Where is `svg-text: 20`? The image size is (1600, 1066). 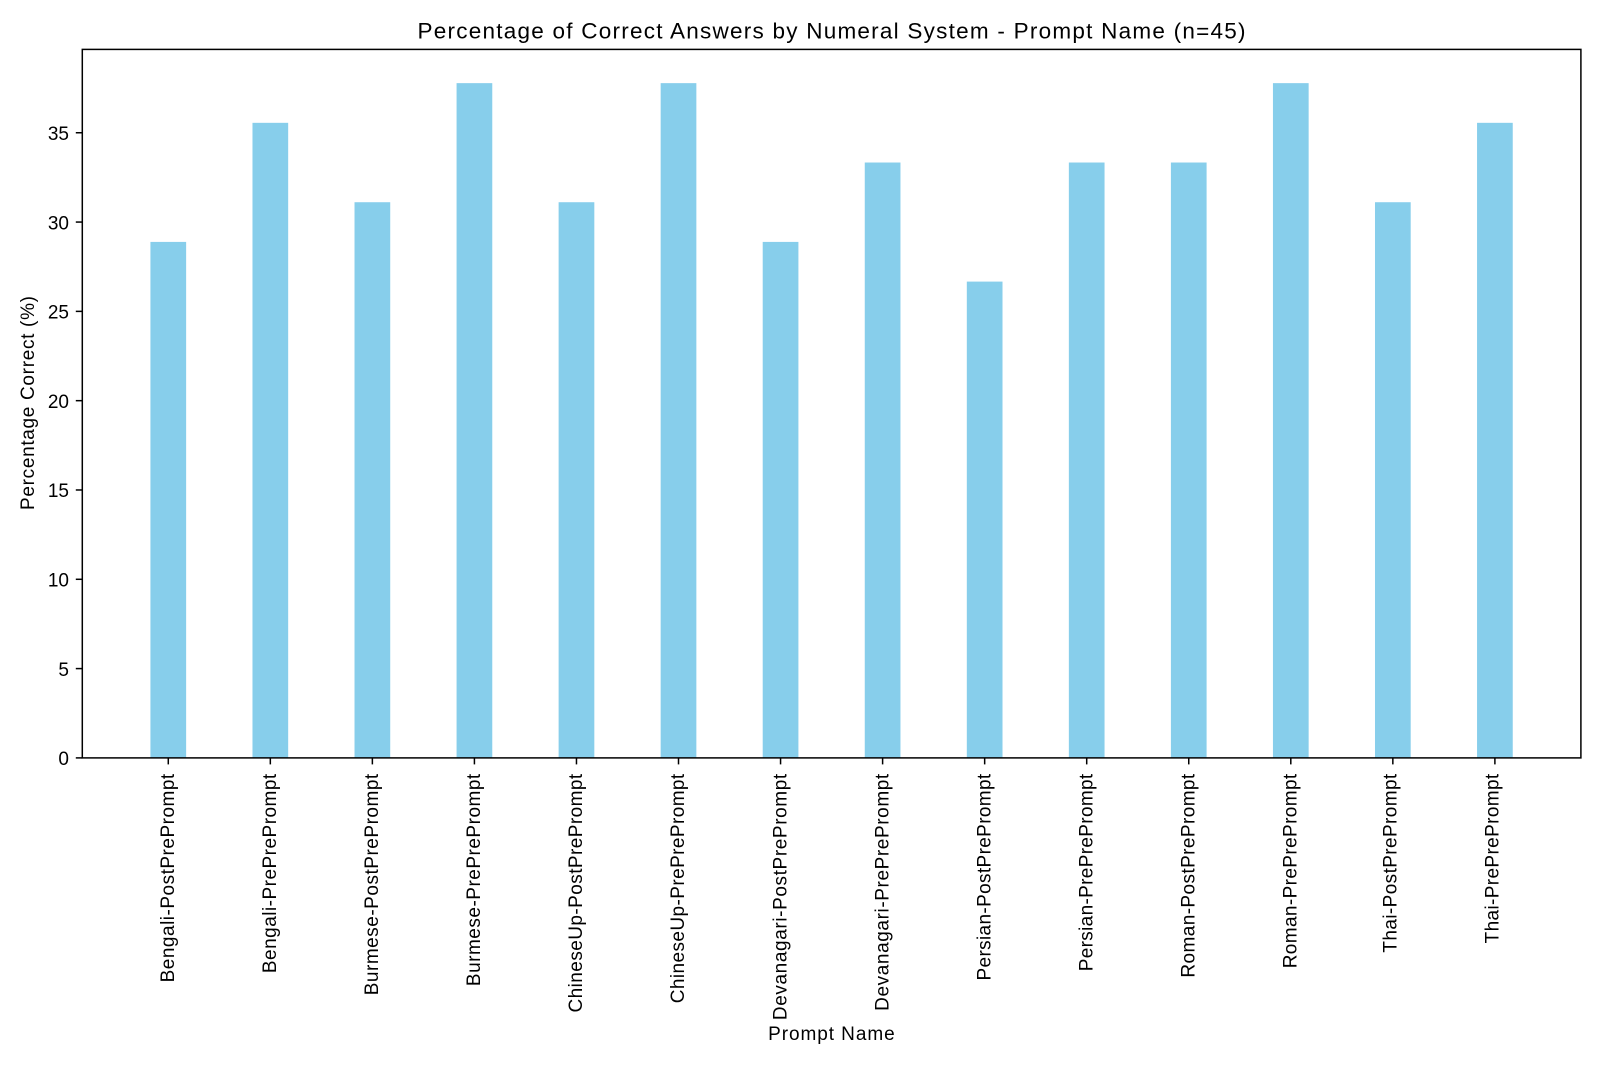
svg-text: 20 is located at coordinates (58, 402).